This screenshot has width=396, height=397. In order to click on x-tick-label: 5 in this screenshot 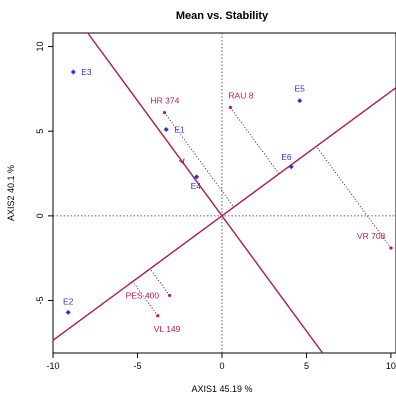, I will do `click(306, 366)`.